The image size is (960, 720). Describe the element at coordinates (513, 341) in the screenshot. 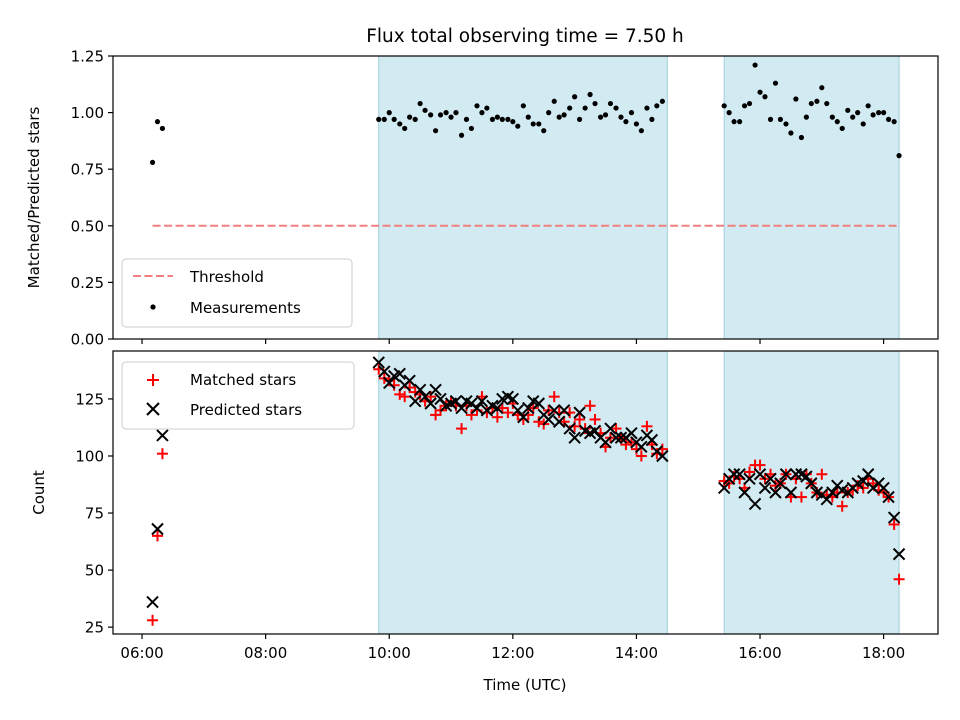

I see `x-axis-ticks-top` at that location.